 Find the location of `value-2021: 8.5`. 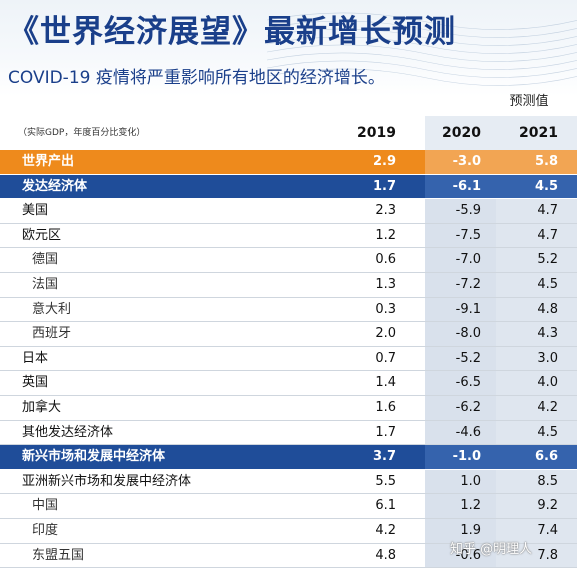

value-2021: 8.5 is located at coordinates (547, 481).